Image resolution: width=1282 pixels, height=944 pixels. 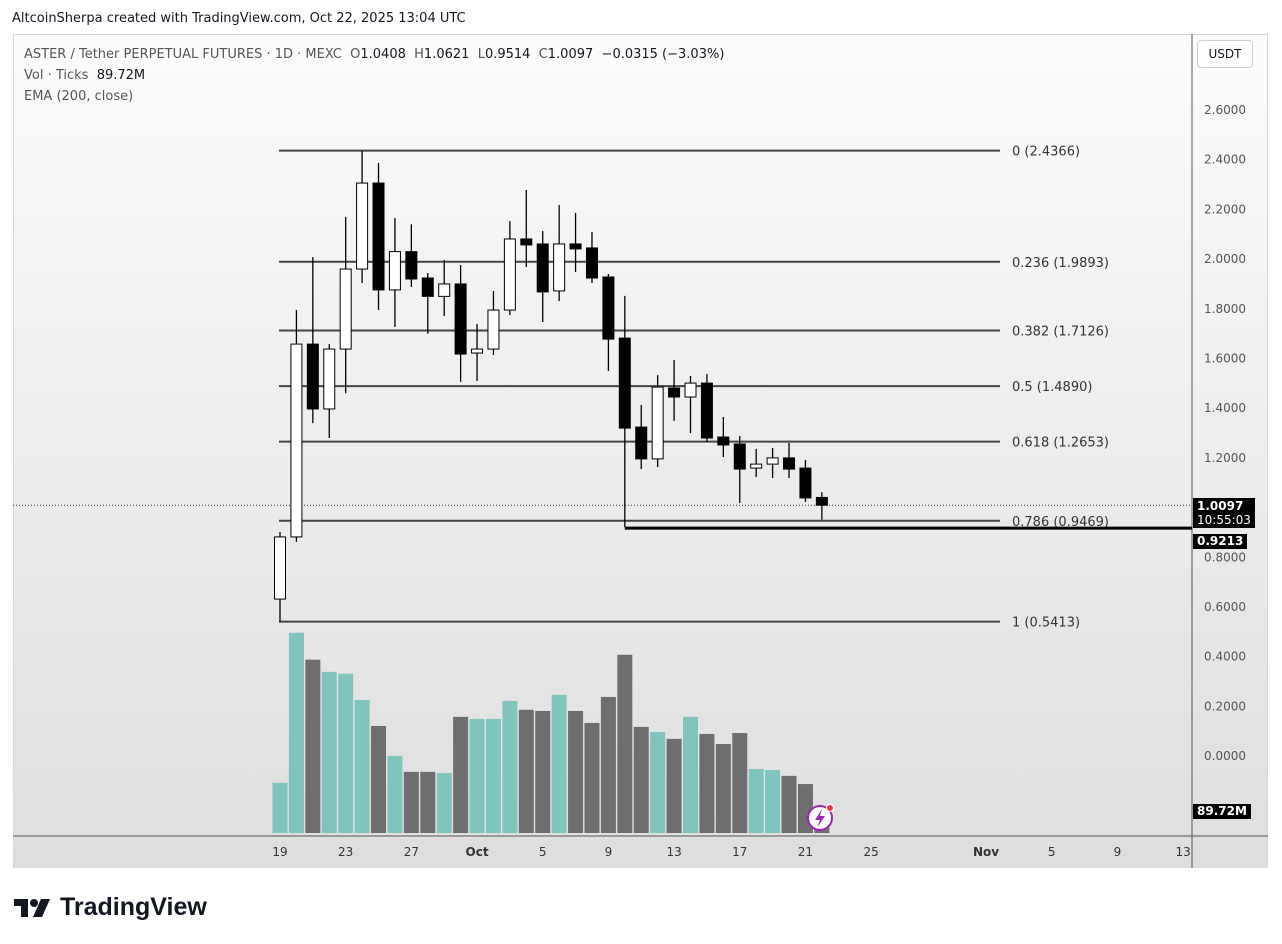 What do you see at coordinates (1225, 458) in the screenshot?
I see `y-tick-label: 1.2000` at bounding box center [1225, 458].